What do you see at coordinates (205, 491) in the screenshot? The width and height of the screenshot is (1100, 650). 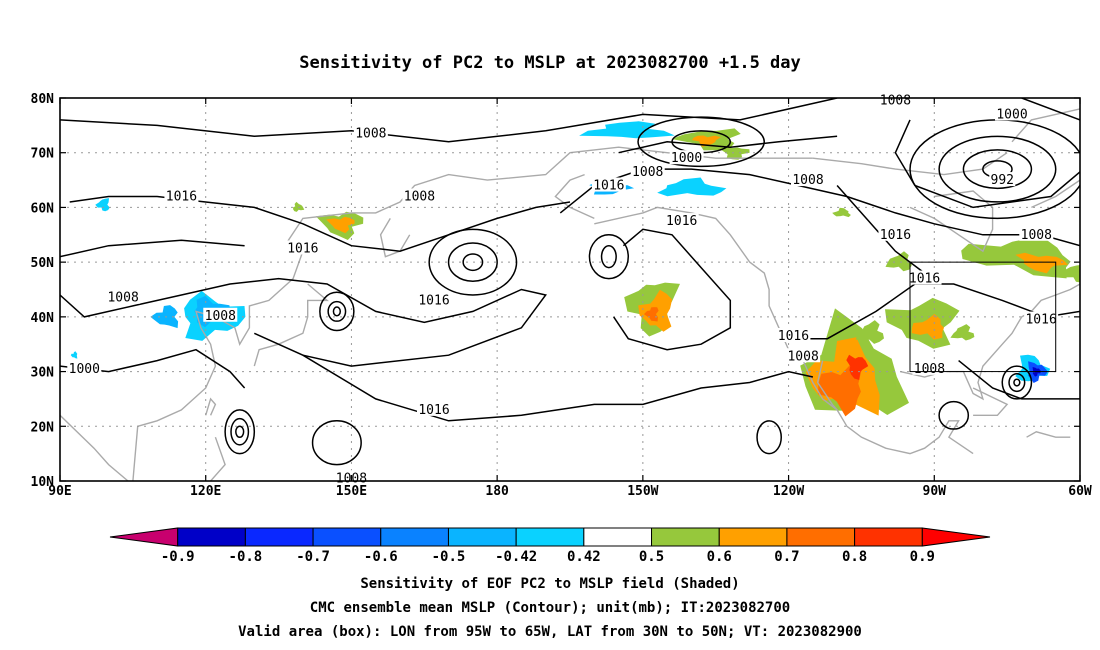 I see `lon-tick-label: 120E` at bounding box center [205, 491].